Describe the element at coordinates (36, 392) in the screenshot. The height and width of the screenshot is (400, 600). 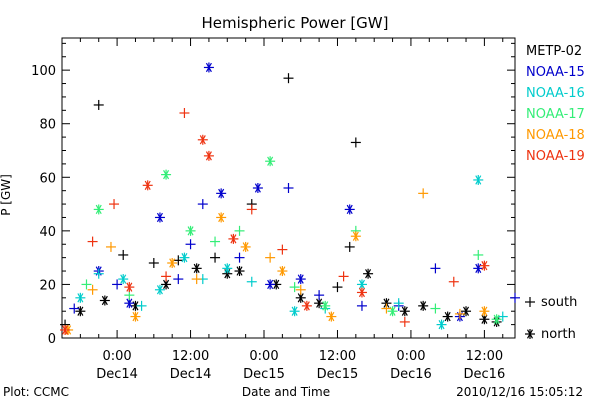
I see `footer-plot-source: Plot: CCMC` at that location.